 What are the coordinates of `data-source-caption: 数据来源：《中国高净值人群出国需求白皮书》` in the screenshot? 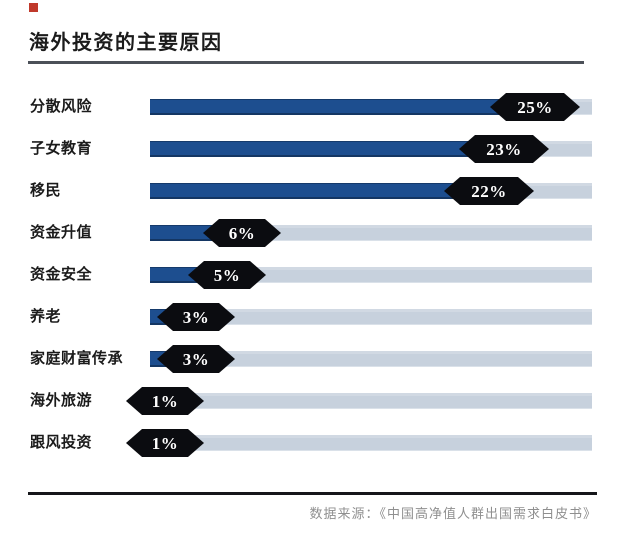 It's located at (453, 513).